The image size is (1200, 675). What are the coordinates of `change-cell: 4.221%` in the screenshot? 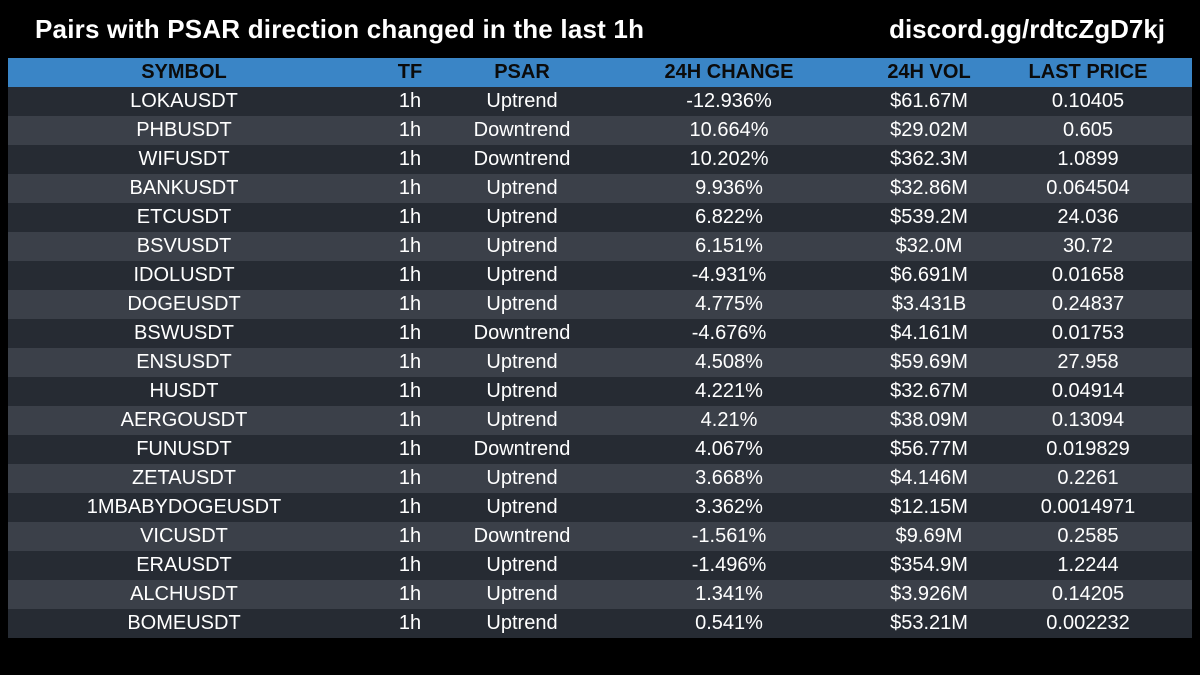 It's located at (729, 391).